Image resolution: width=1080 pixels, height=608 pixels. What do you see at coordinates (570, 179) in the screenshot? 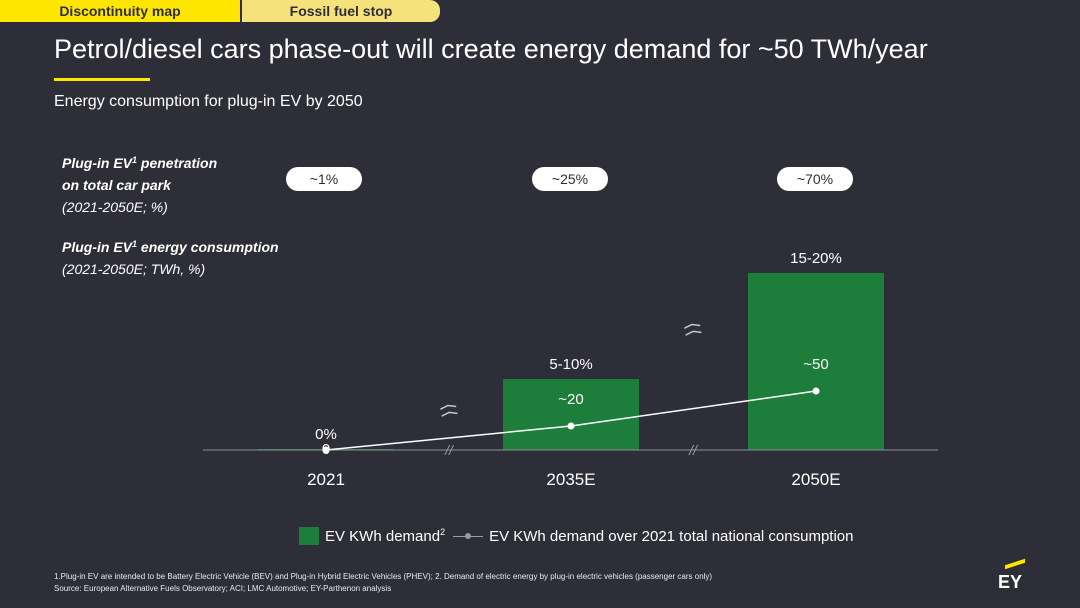
I see `penetration-pill-2035: ~25%` at bounding box center [570, 179].